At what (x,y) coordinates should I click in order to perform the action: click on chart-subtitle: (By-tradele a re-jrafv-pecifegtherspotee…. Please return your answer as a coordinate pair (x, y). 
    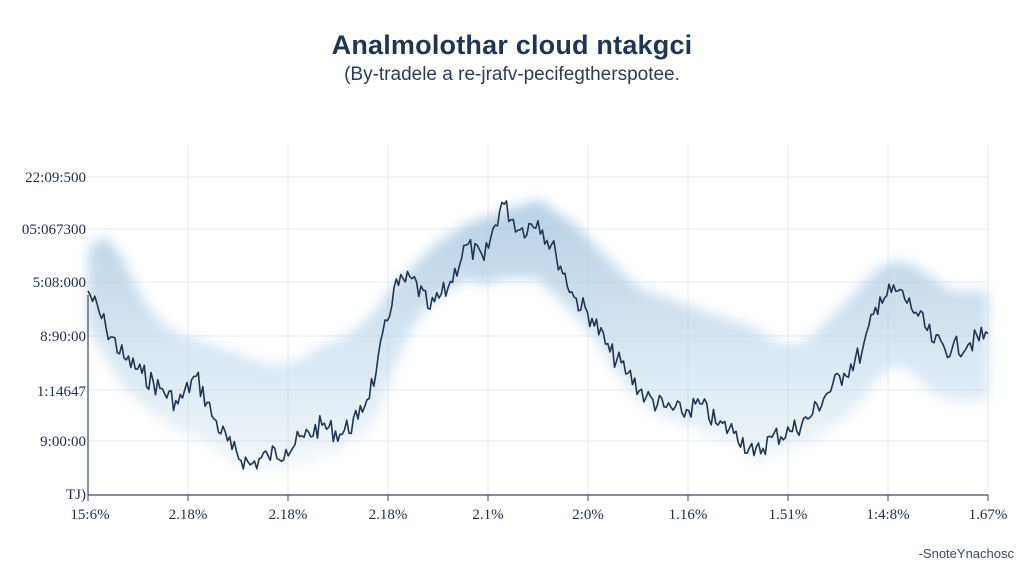
    Looking at the image, I should click on (512, 74).